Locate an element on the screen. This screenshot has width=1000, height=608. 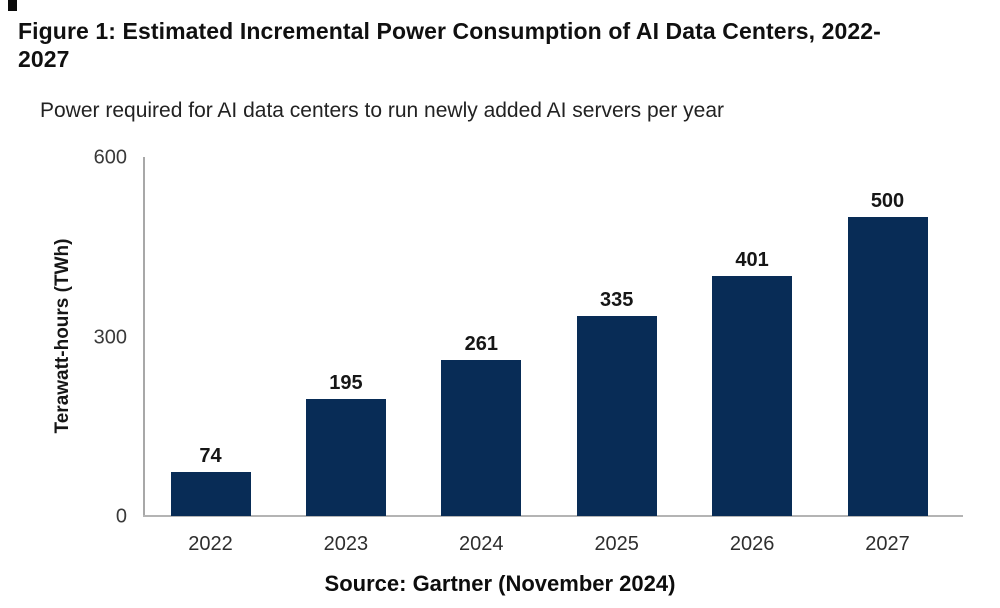
bar-value-label-2023: 195 is located at coordinates (346, 383).